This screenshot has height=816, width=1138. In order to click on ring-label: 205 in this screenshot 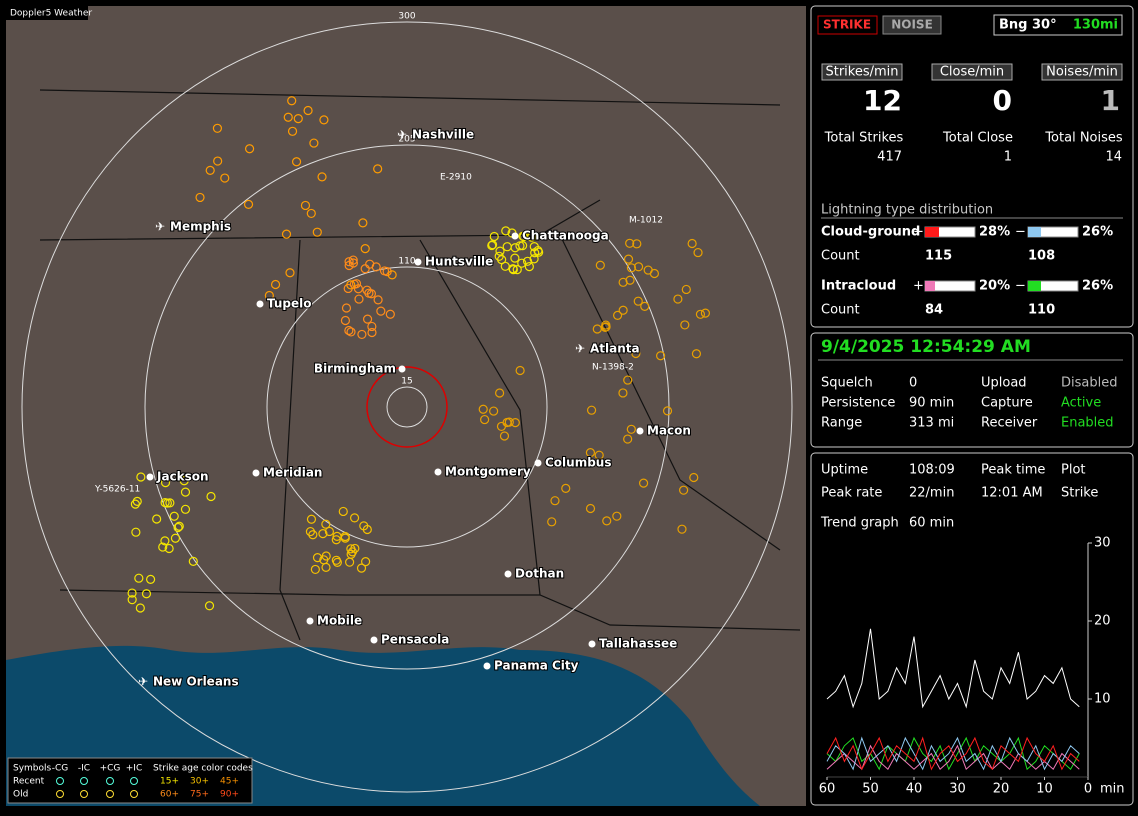, I will do `click(406, 140)`.